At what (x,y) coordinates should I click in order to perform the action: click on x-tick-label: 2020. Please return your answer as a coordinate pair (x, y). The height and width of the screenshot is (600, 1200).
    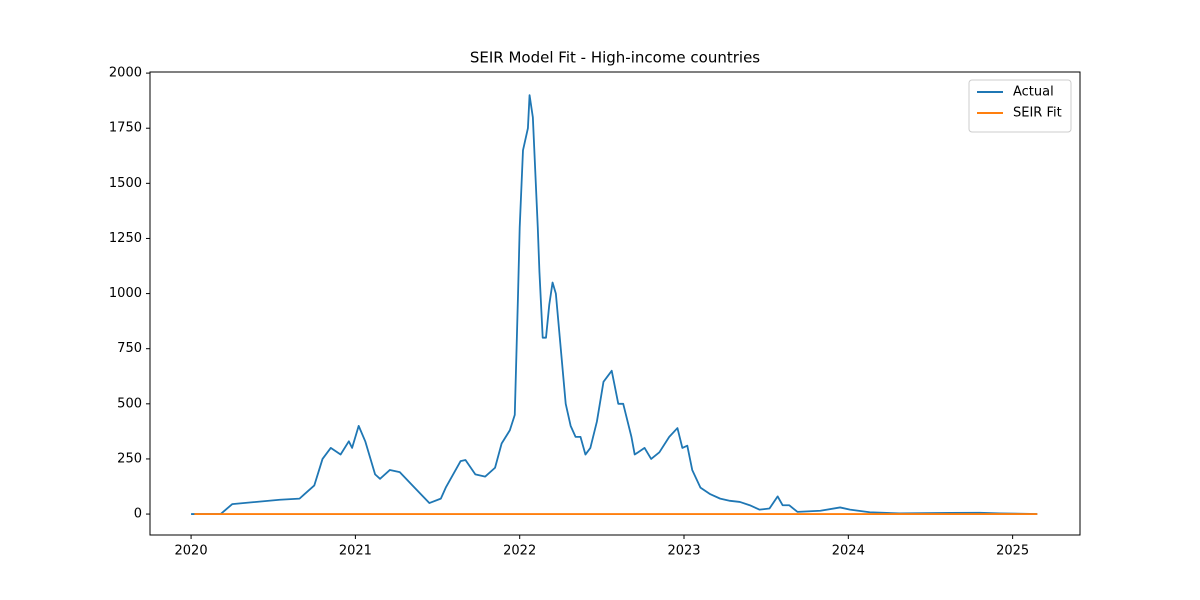
    Looking at the image, I should click on (191, 551).